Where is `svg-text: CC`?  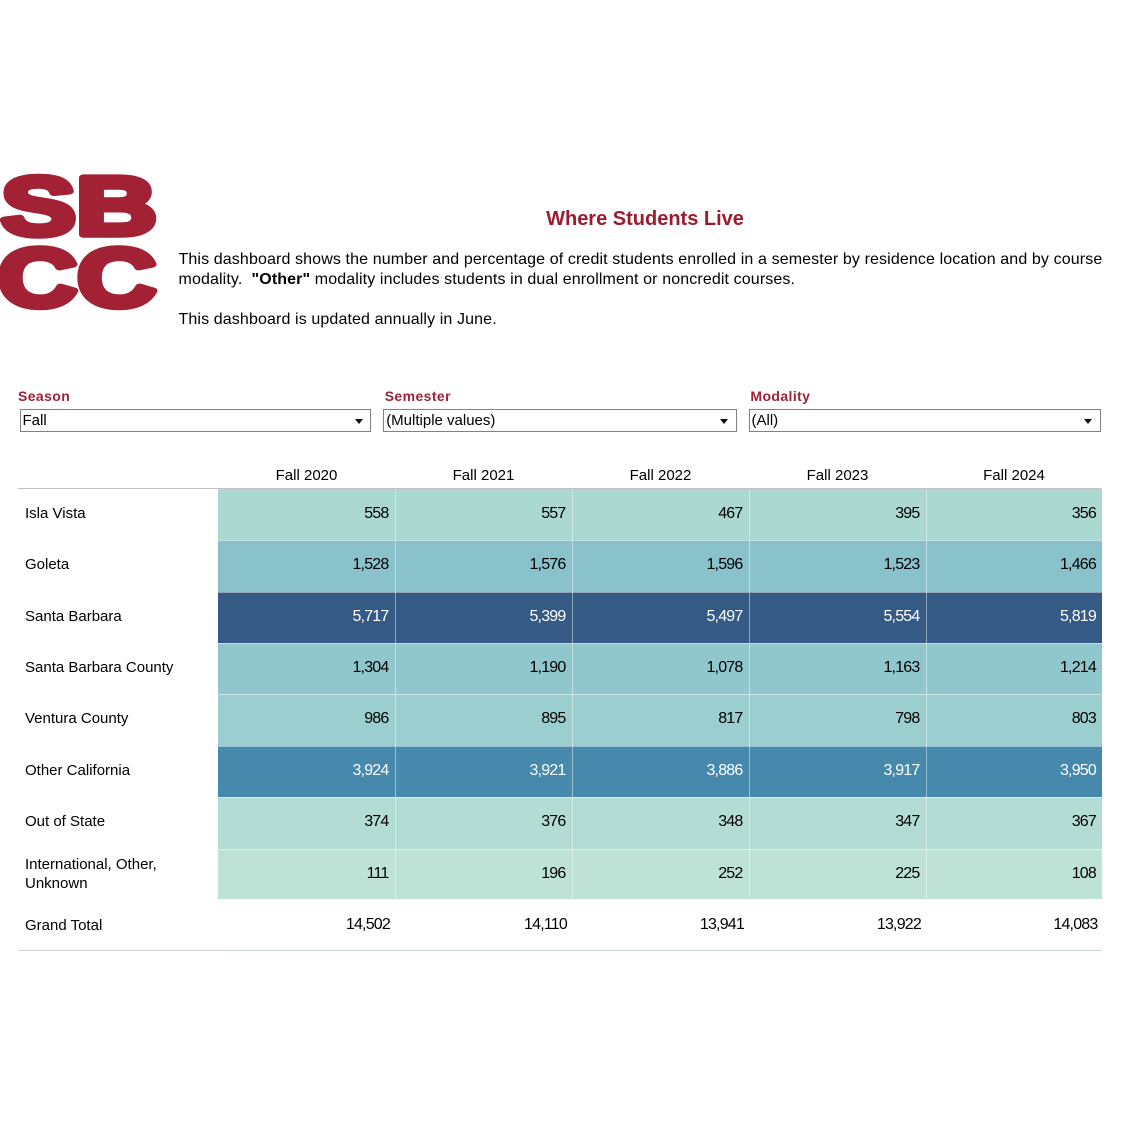
svg-text: CC is located at coordinates (78, 273).